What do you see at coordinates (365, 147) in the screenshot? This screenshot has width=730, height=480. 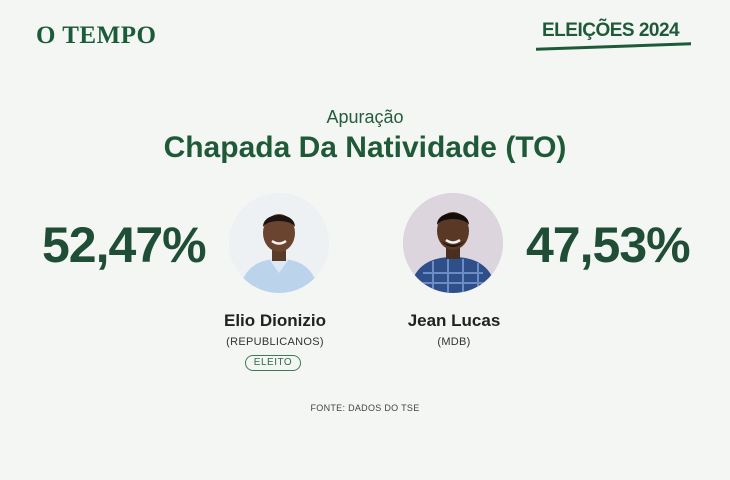 I see `page-title: Chapada Da Natividade (TO)` at bounding box center [365, 147].